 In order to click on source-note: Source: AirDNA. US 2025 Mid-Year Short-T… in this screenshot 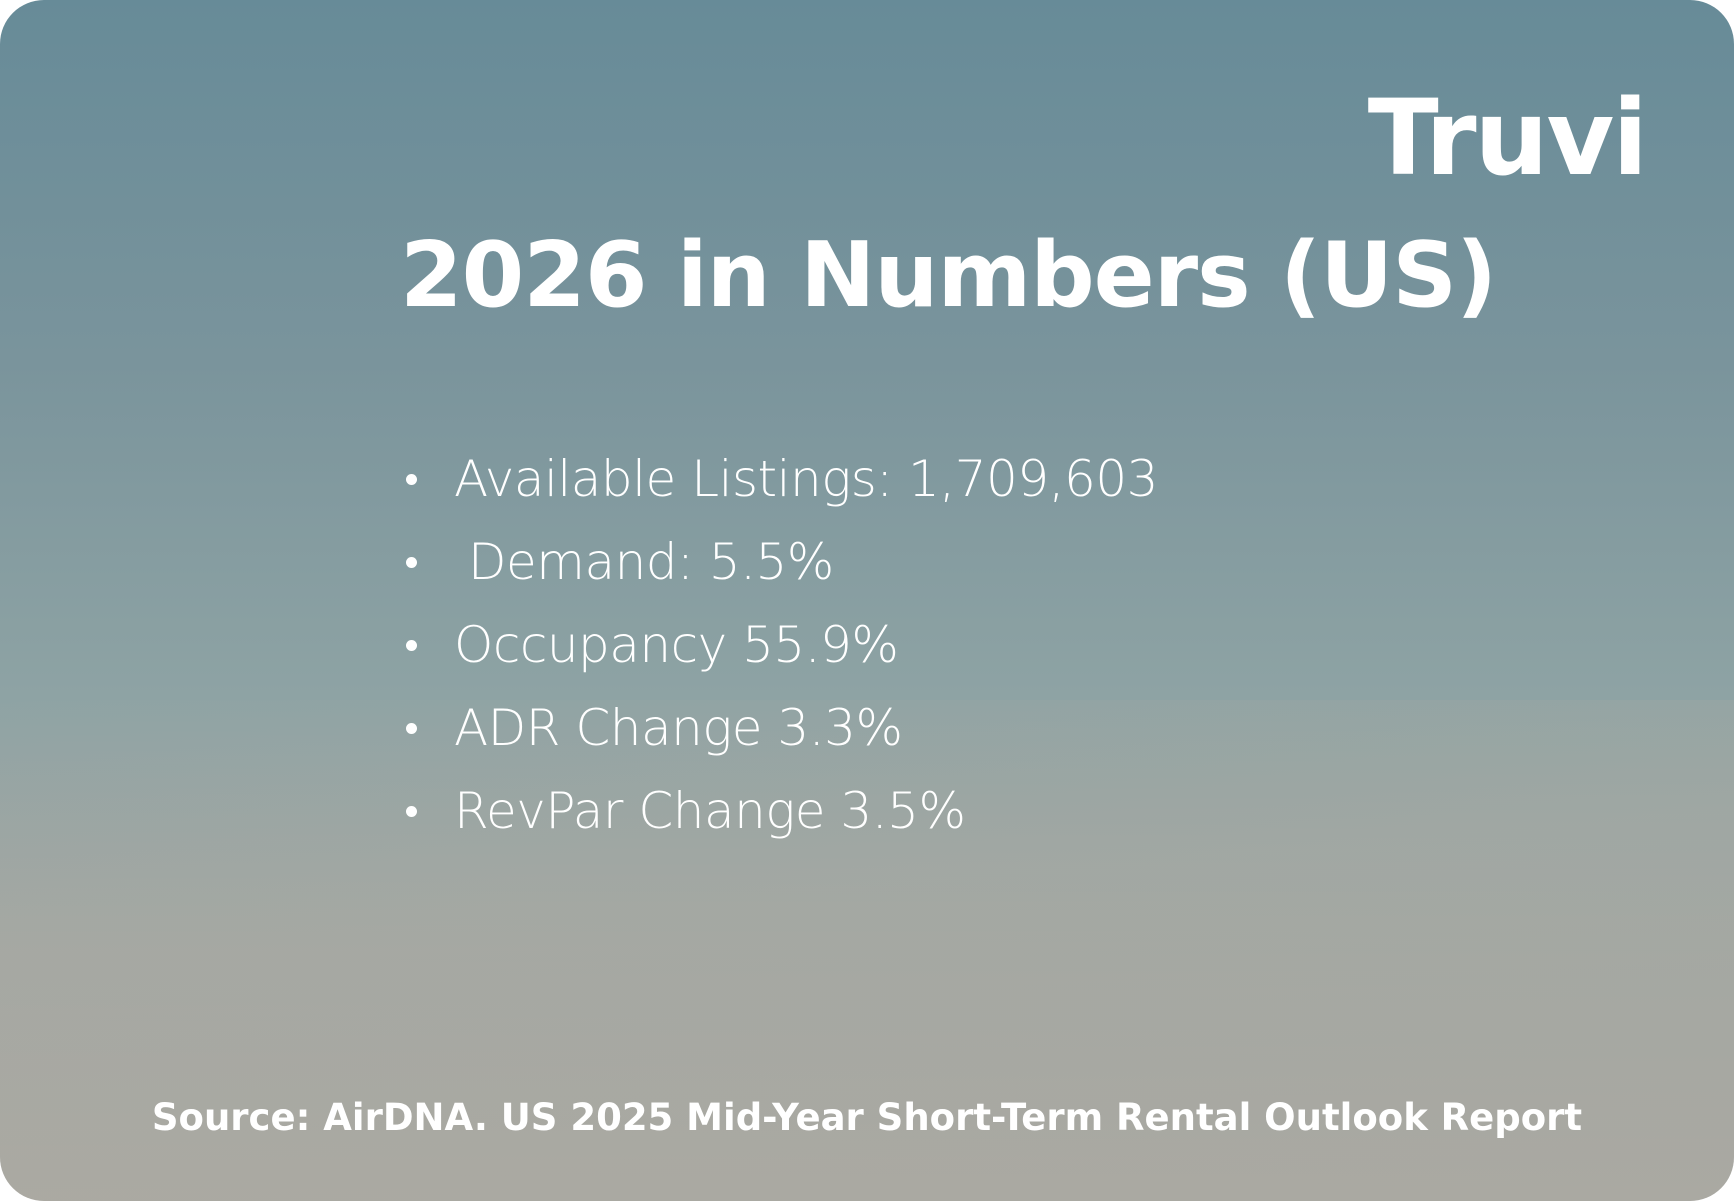, I will do `click(867, 1117)`.